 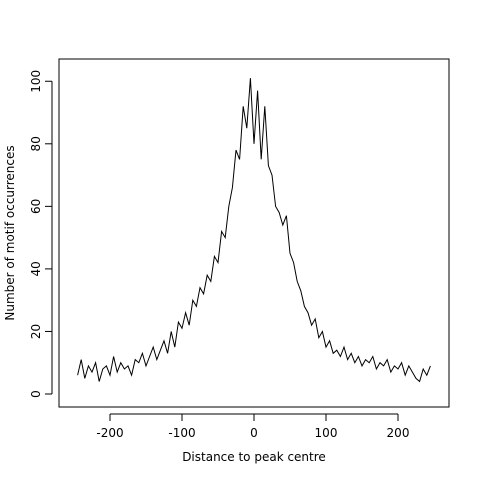 I want to click on y-tick-label: 0, so click(x=36, y=394).